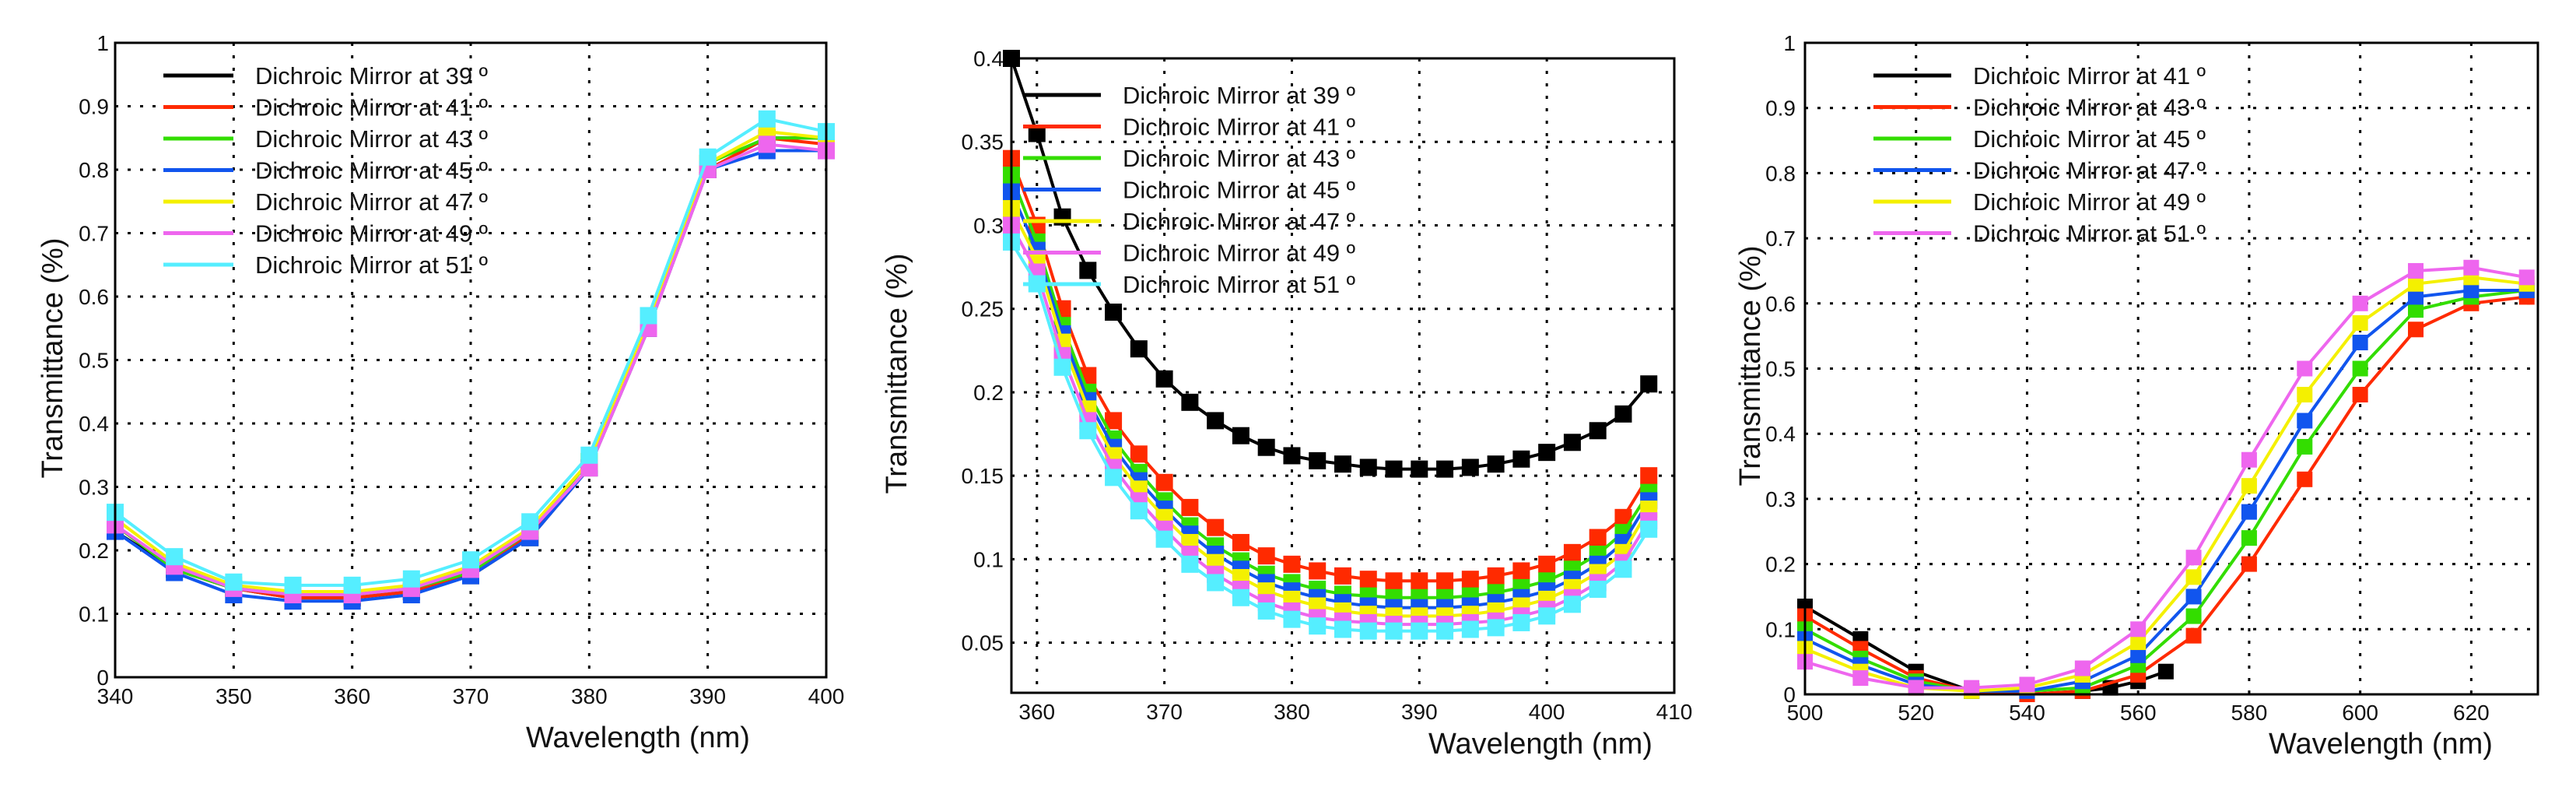  Describe the element at coordinates (1805, 713) in the screenshot. I see `x-tick-label: 500` at that location.